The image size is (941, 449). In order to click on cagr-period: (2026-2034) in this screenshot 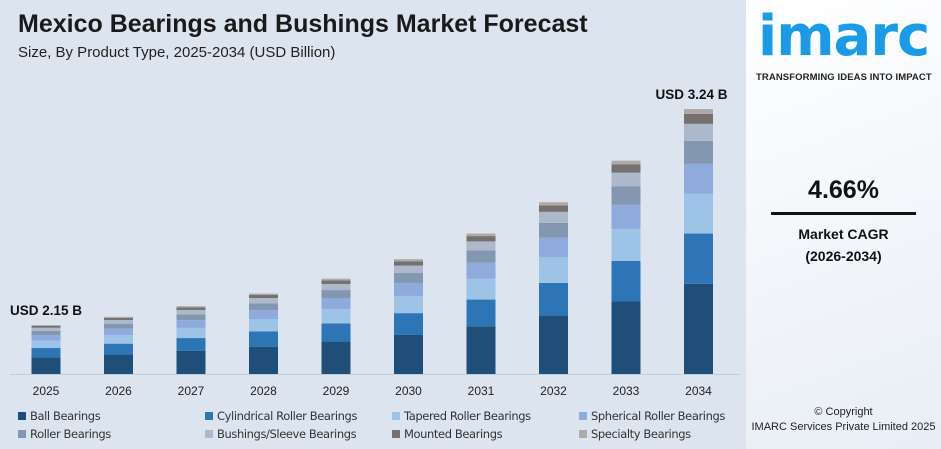, I will do `click(843, 256)`.